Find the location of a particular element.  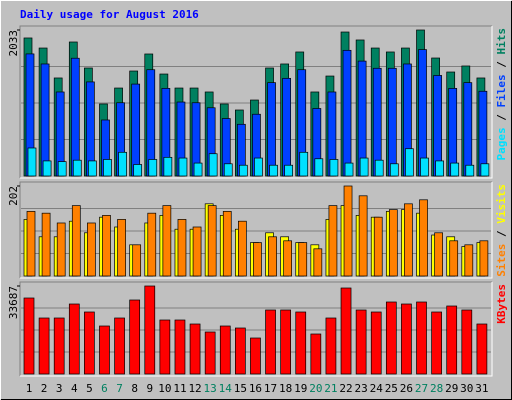

x-tick-label: 31 is located at coordinates (481, 388).